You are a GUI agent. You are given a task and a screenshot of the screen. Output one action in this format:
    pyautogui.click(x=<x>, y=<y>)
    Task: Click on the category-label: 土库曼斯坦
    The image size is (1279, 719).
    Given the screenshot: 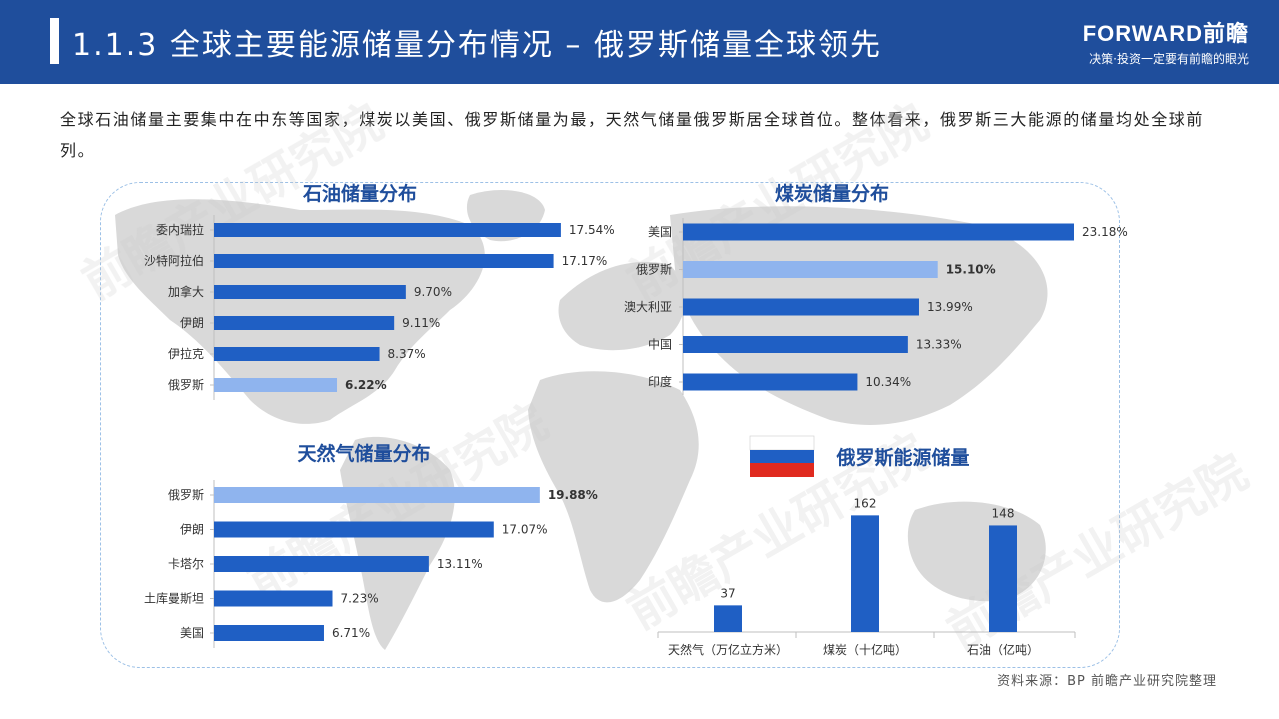 What is the action you would take?
    pyautogui.click(x=174, y=598)
    